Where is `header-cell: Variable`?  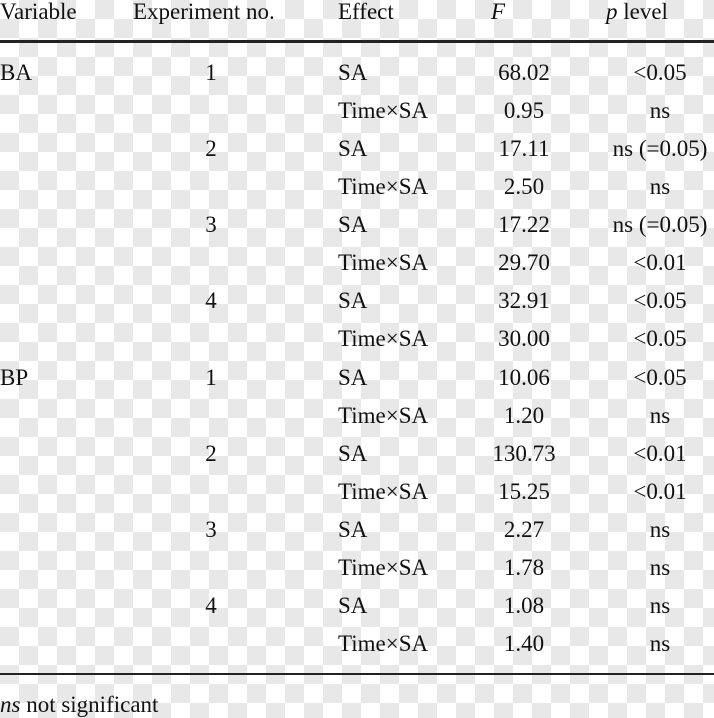
header-cell: Variable is located at coordinates (38, 12).